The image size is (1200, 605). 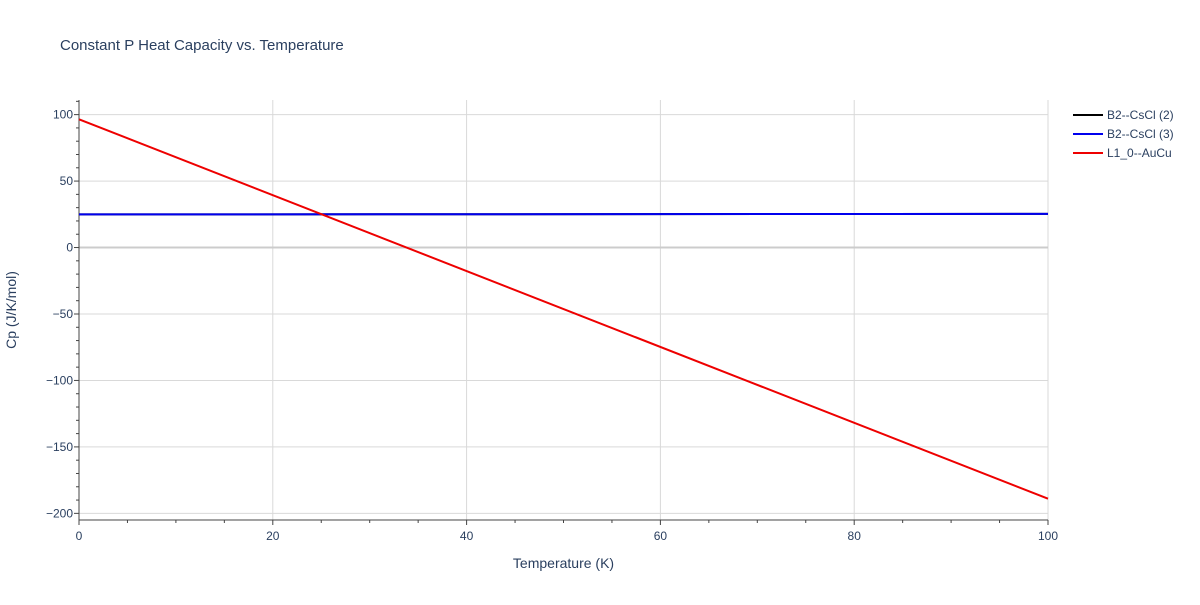 What do you see at coordinates (563, 563) in the screenshot?
I see `x-axis-title: Temperature (K)` at bounding box center [563, 563].